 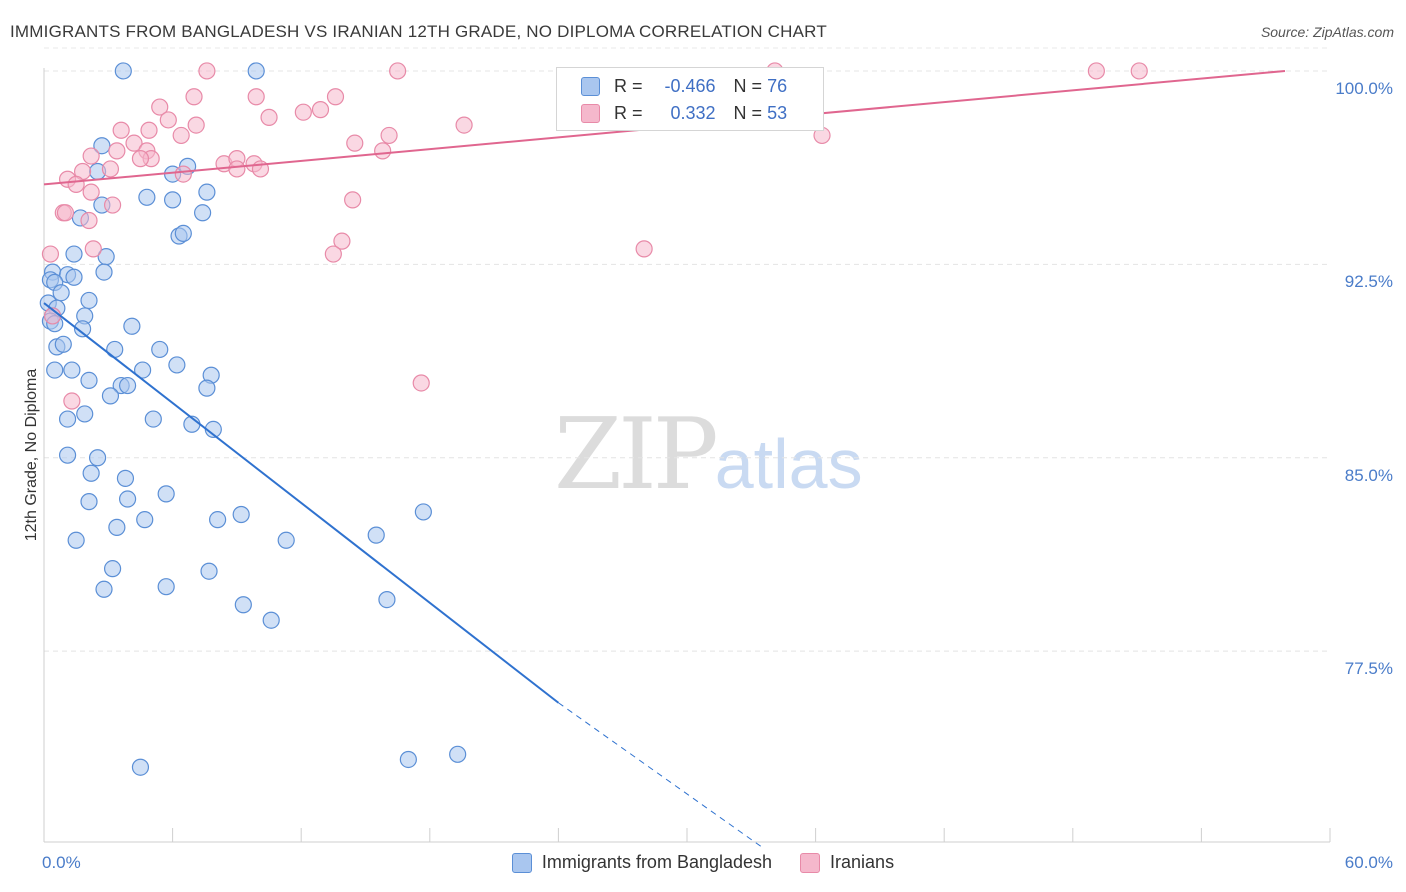 I want to click on y-tick-label: 77.5%, so click(x=1368, y=669).